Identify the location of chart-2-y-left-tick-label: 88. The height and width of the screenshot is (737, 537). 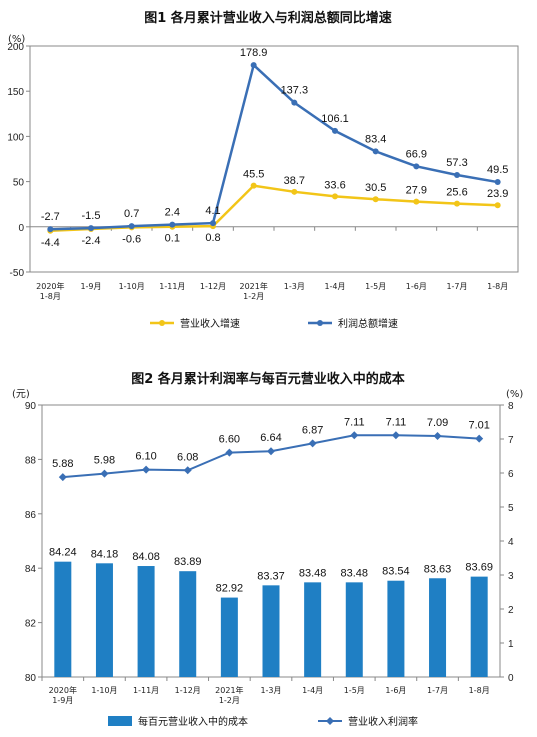
(31, 460).